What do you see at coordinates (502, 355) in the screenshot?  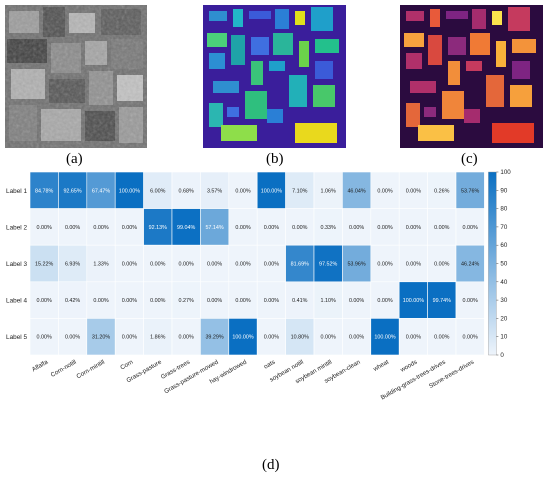 I see `colorbar-tick-label: 0` at bounding box center [502, 355].